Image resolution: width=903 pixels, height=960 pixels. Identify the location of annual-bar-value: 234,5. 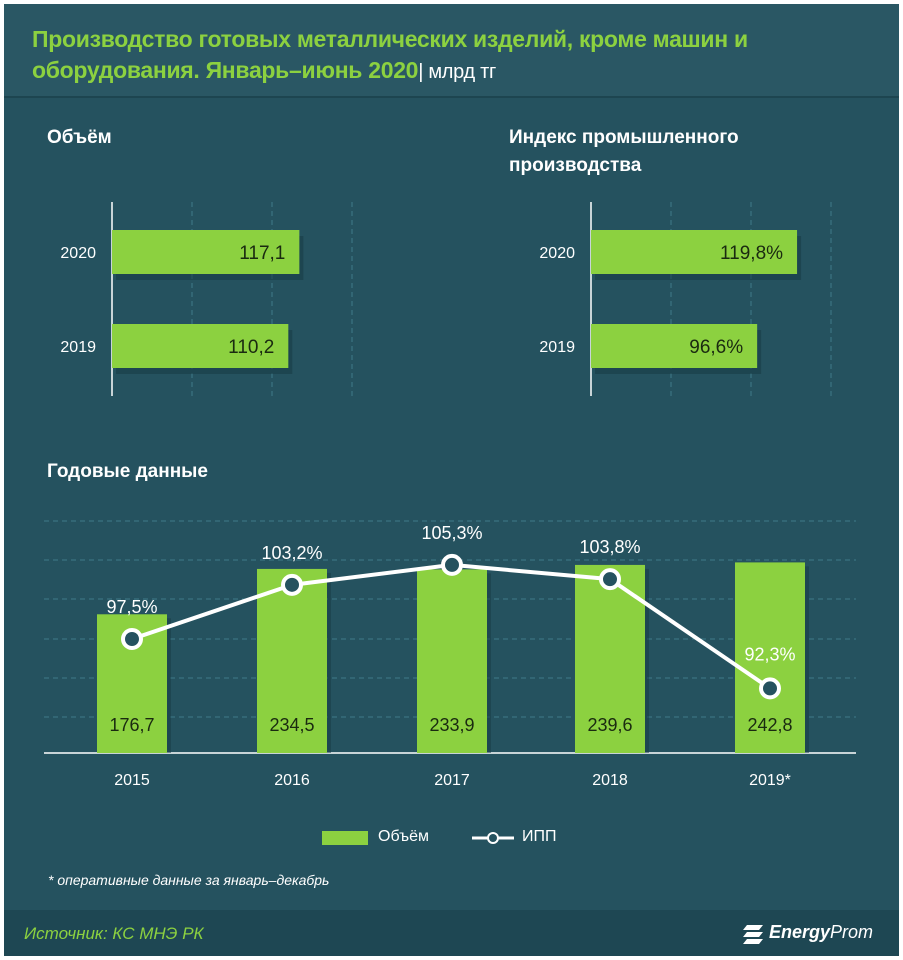
(291, 725).